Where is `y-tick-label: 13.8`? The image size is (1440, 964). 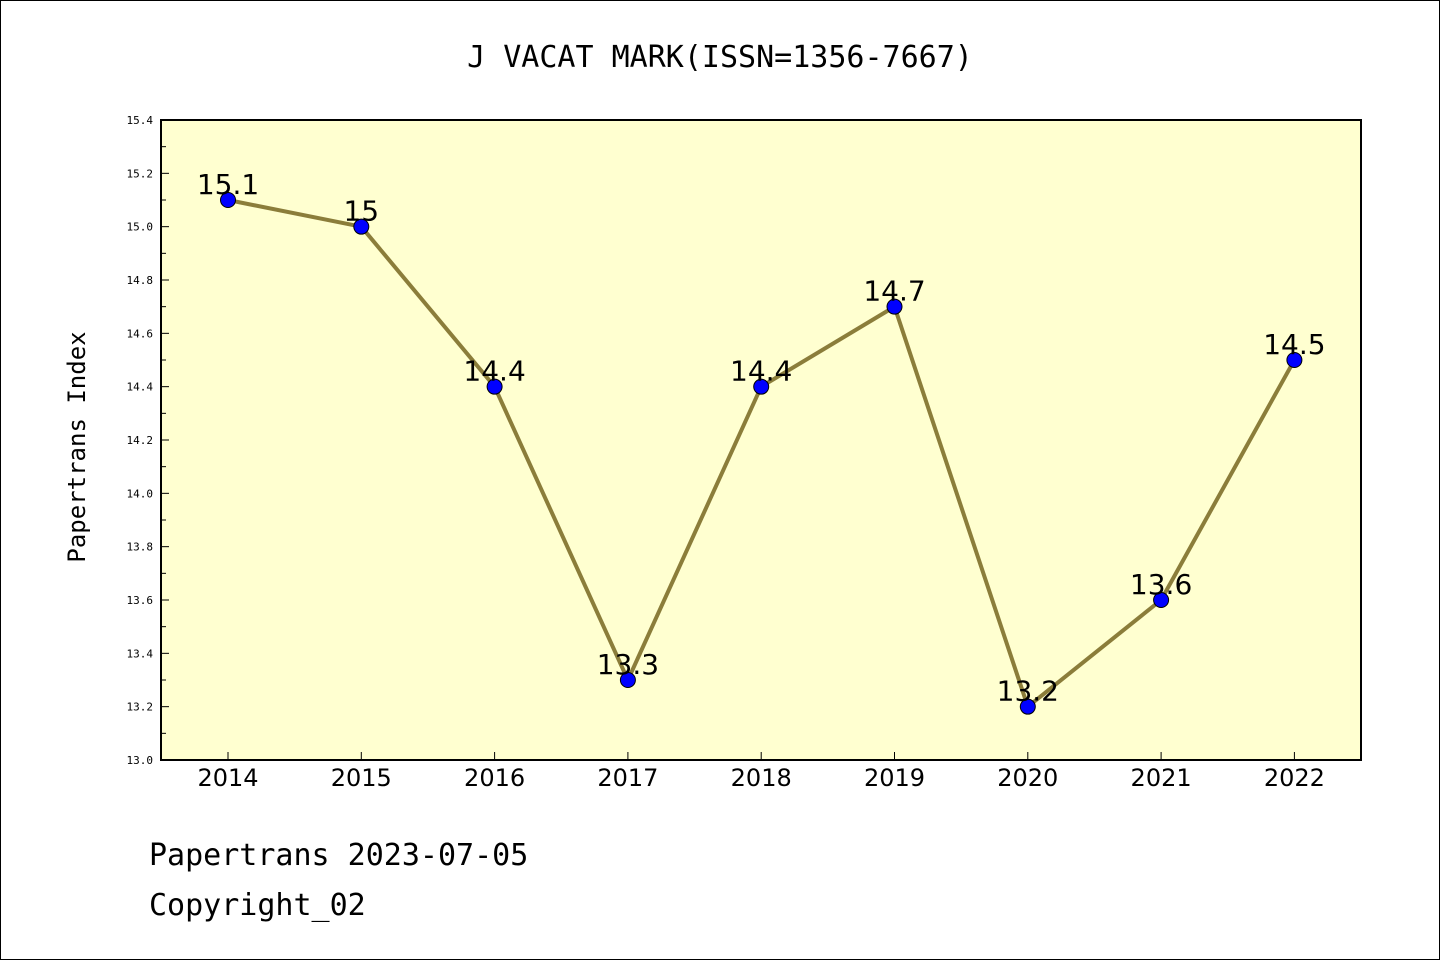 y-tick-label: 13.8 is located at coordinates (140, 547).